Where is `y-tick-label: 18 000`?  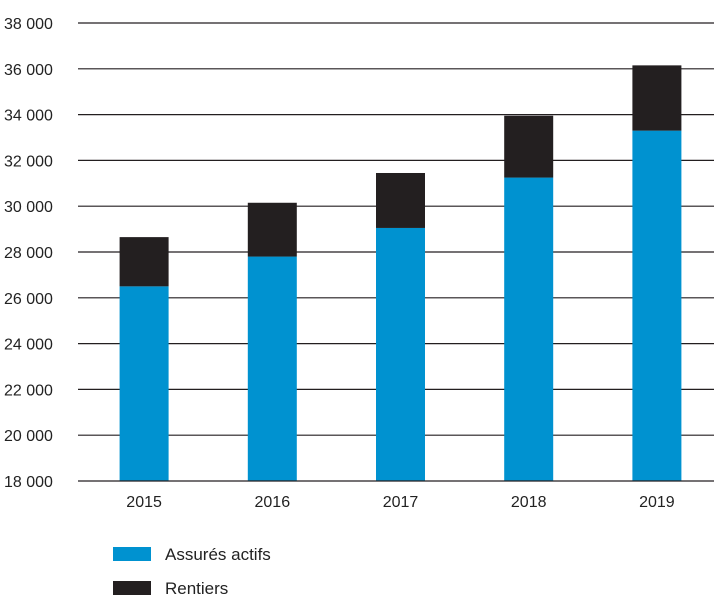 y-tick-label: 18 000 is located at coordinates (28, 482).